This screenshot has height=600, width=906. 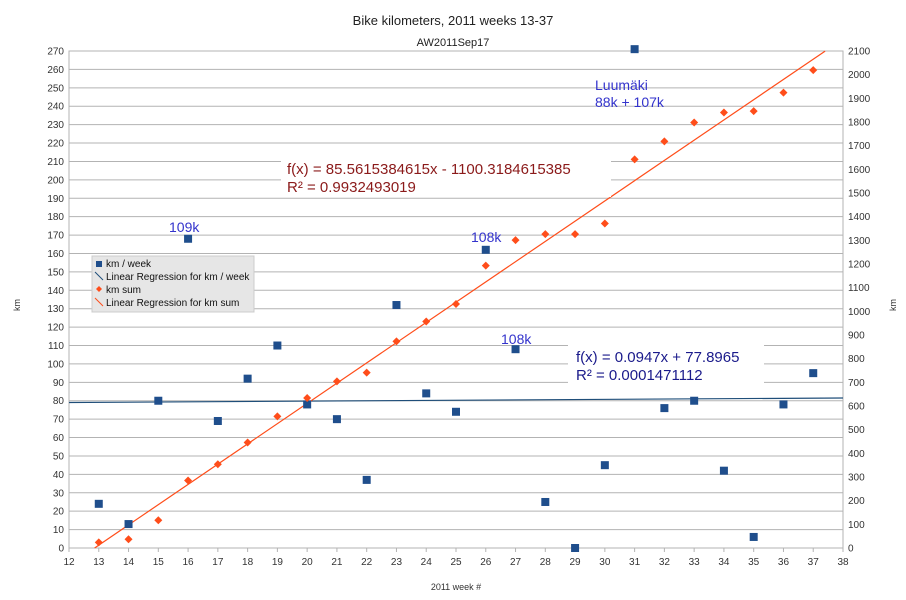 What do you see at coordinates (123, 290) in the screenshot?
I see `legend-label-km-sum: km sum` at bounding box center [123, 290].